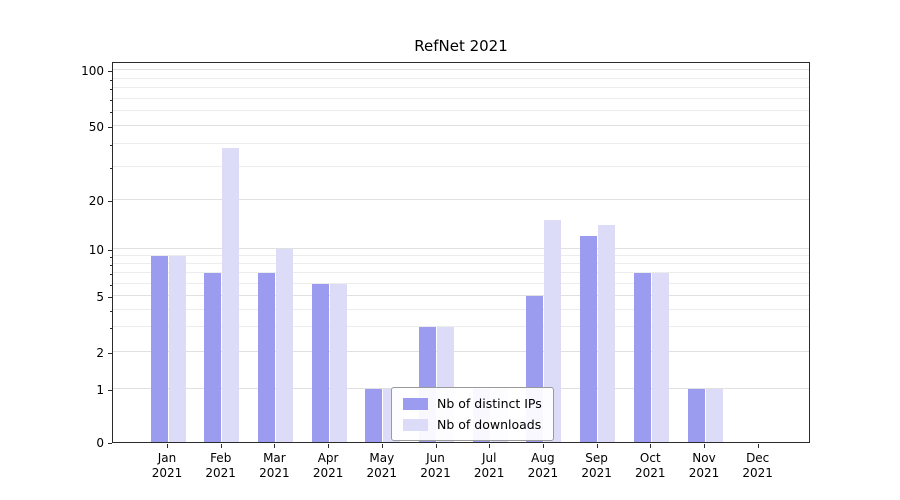 Image resolution: width=900 pixels, height=500 pixels. I want to click on x-tick-month: Jul, so click(489, 458).